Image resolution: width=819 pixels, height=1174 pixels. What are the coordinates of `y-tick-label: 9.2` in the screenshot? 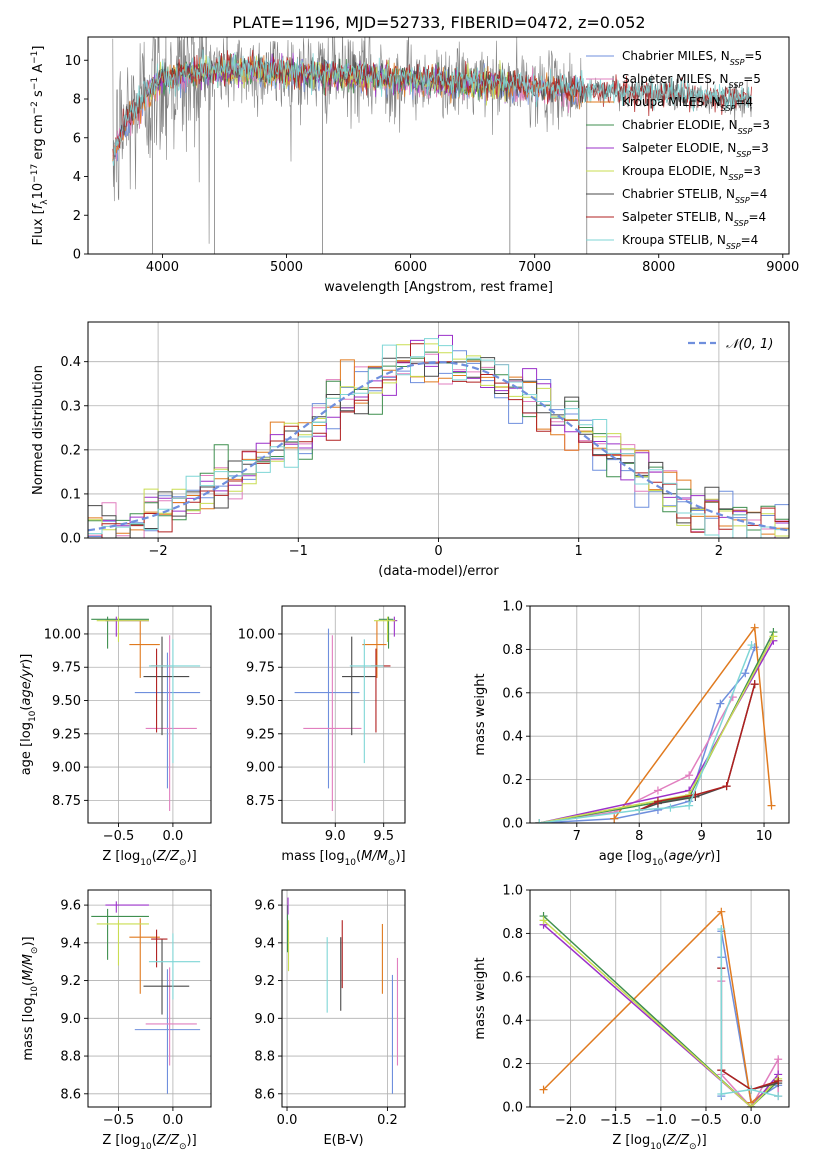 It's located at (70, 981).